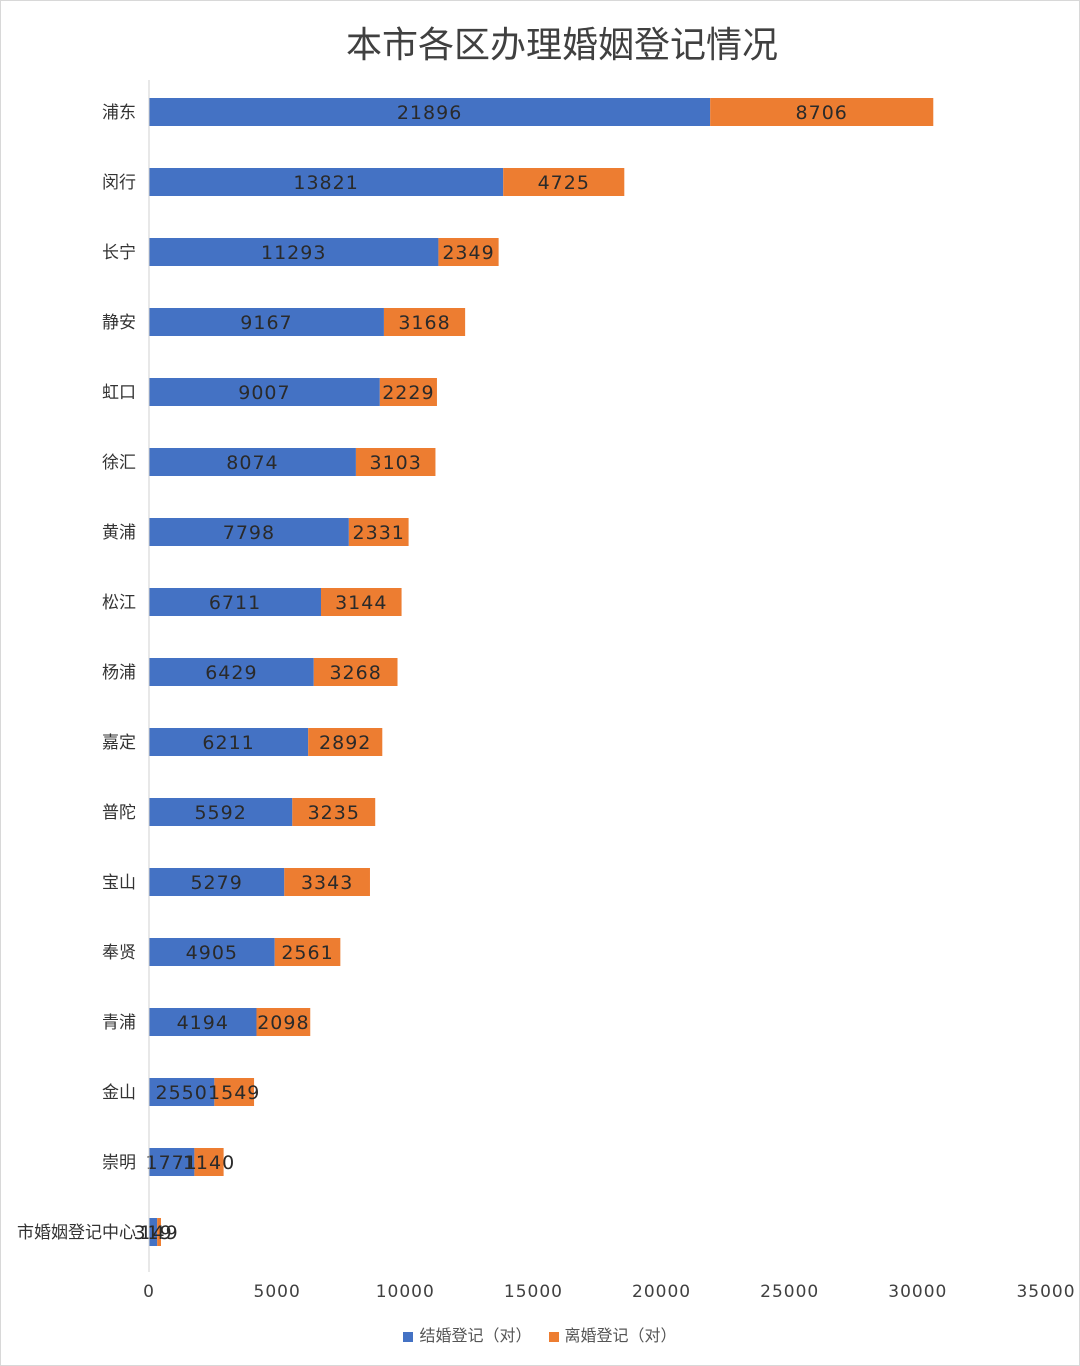 Image resolution: width=1080 pixels, height=1366 pixels. I want to click on legend: 结婚登记（对） 离婚登记（对）, so click(540, 1334).